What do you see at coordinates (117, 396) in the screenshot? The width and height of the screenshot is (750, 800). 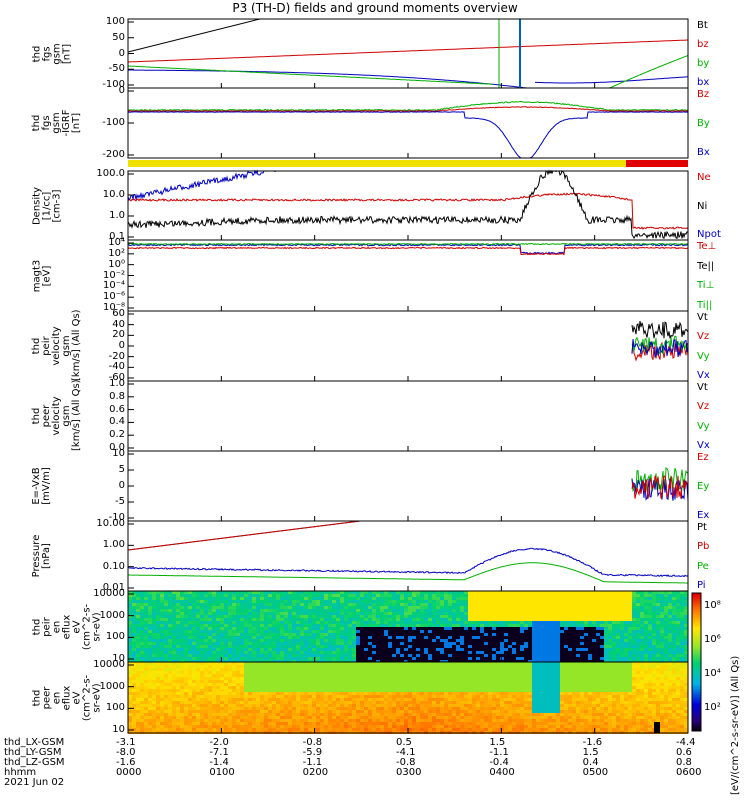 I see `y-tick-label: 0.8` at bounding box center [117, 396].